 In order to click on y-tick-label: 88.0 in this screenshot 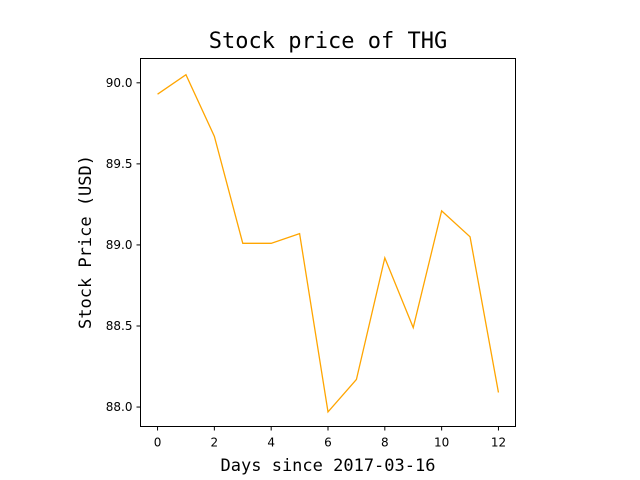, I will do `click(119, 407)`.